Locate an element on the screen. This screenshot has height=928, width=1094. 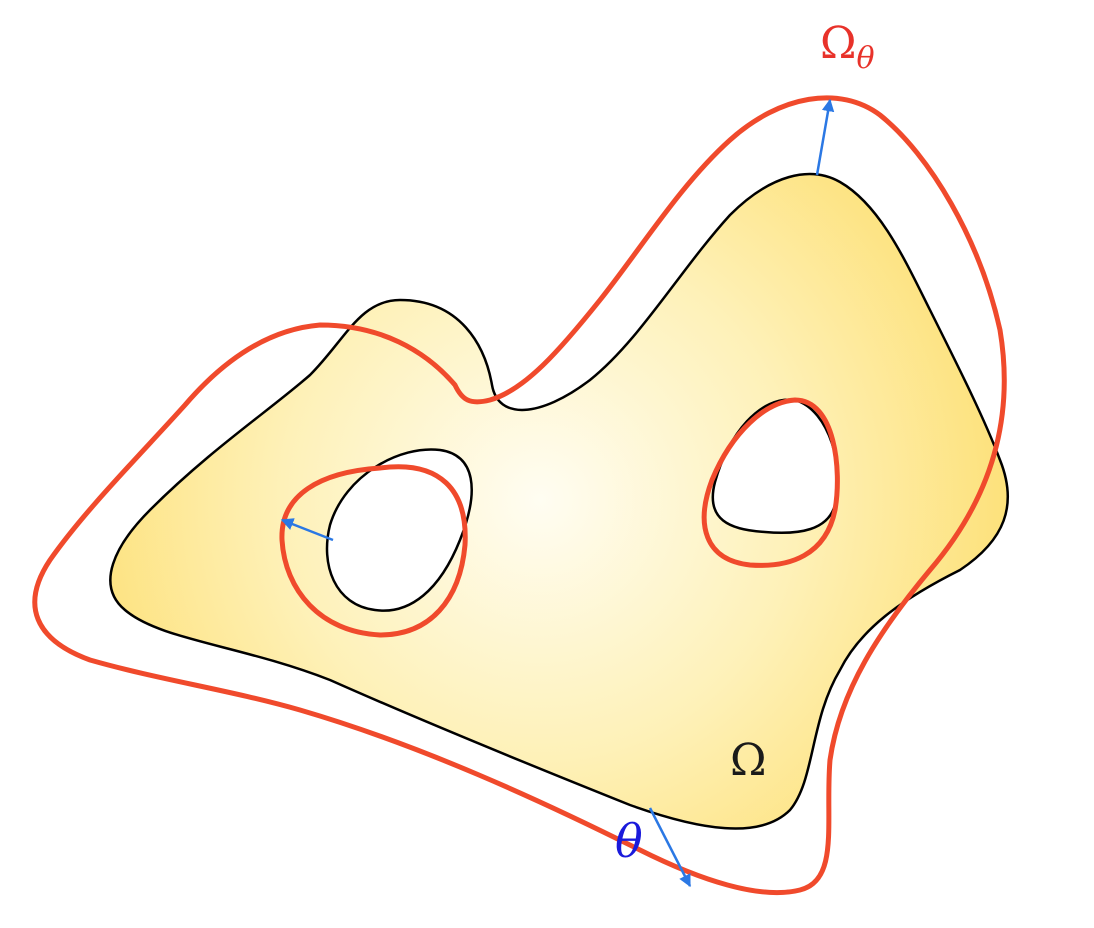
bottom-boundary-vector is located at coordinates (670, 847).